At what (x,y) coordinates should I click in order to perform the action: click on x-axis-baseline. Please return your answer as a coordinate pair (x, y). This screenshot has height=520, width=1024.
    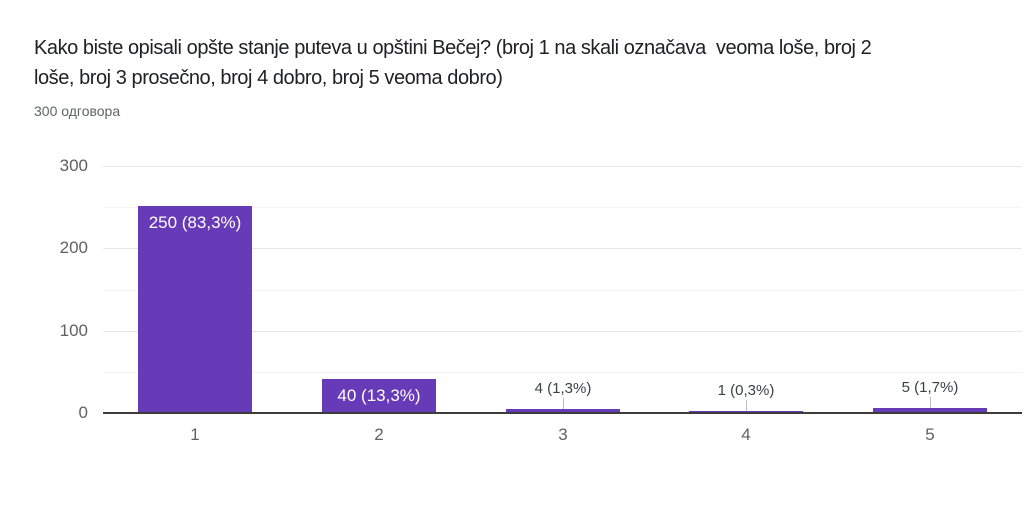
    Looking at the image, I should click on (562, 413).